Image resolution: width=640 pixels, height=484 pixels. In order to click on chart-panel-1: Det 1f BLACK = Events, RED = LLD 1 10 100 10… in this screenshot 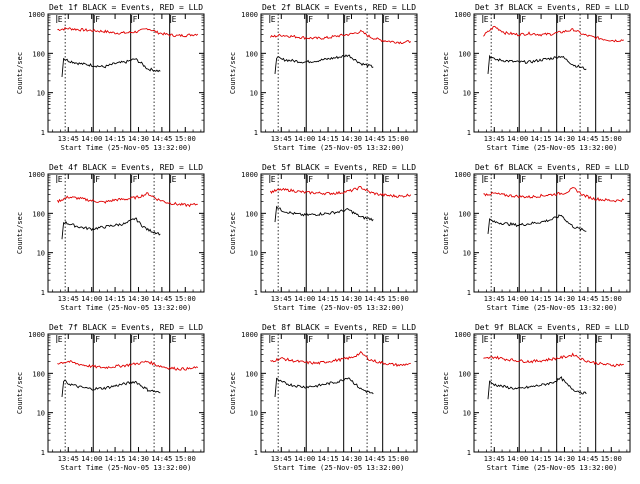, I will do `click(110, 77)`.